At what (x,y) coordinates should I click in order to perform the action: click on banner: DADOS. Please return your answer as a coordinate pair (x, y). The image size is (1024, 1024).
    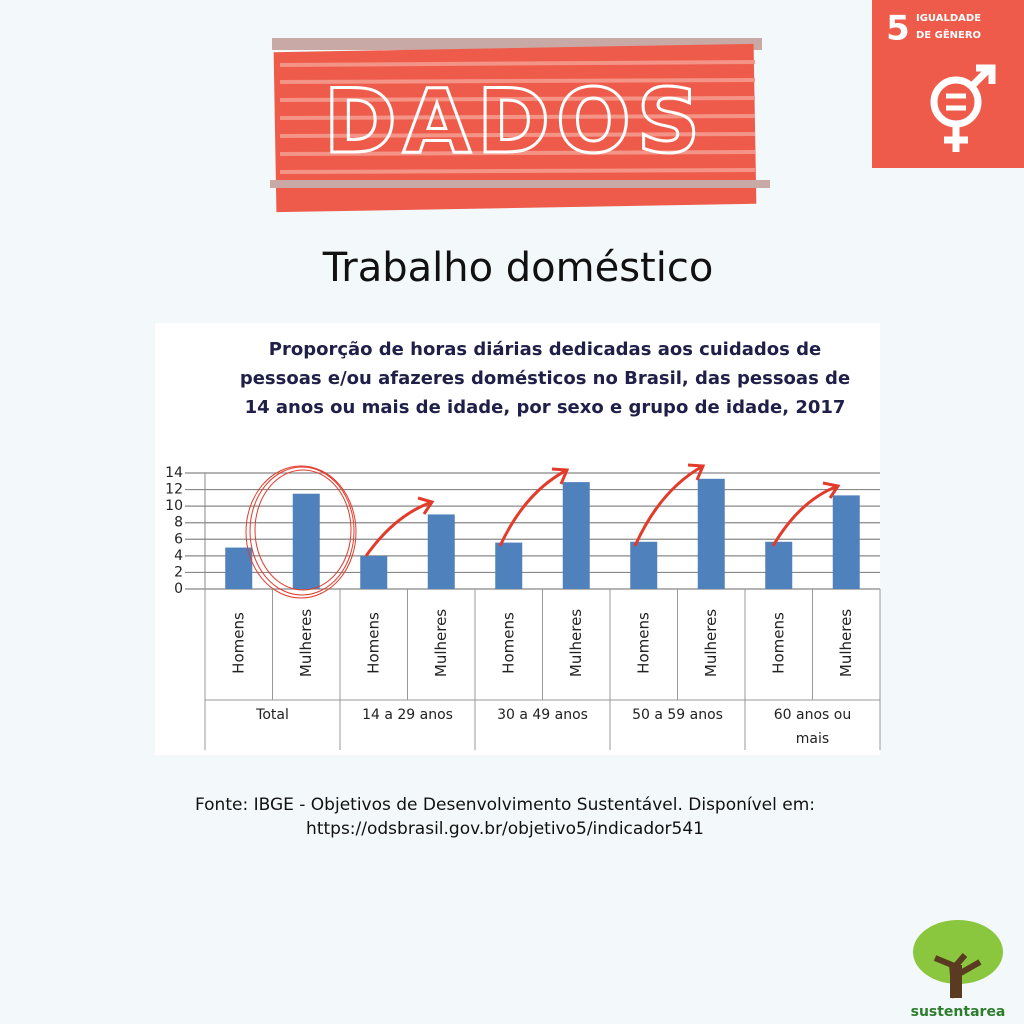
    Looking at the image, I should click on (520, 125).